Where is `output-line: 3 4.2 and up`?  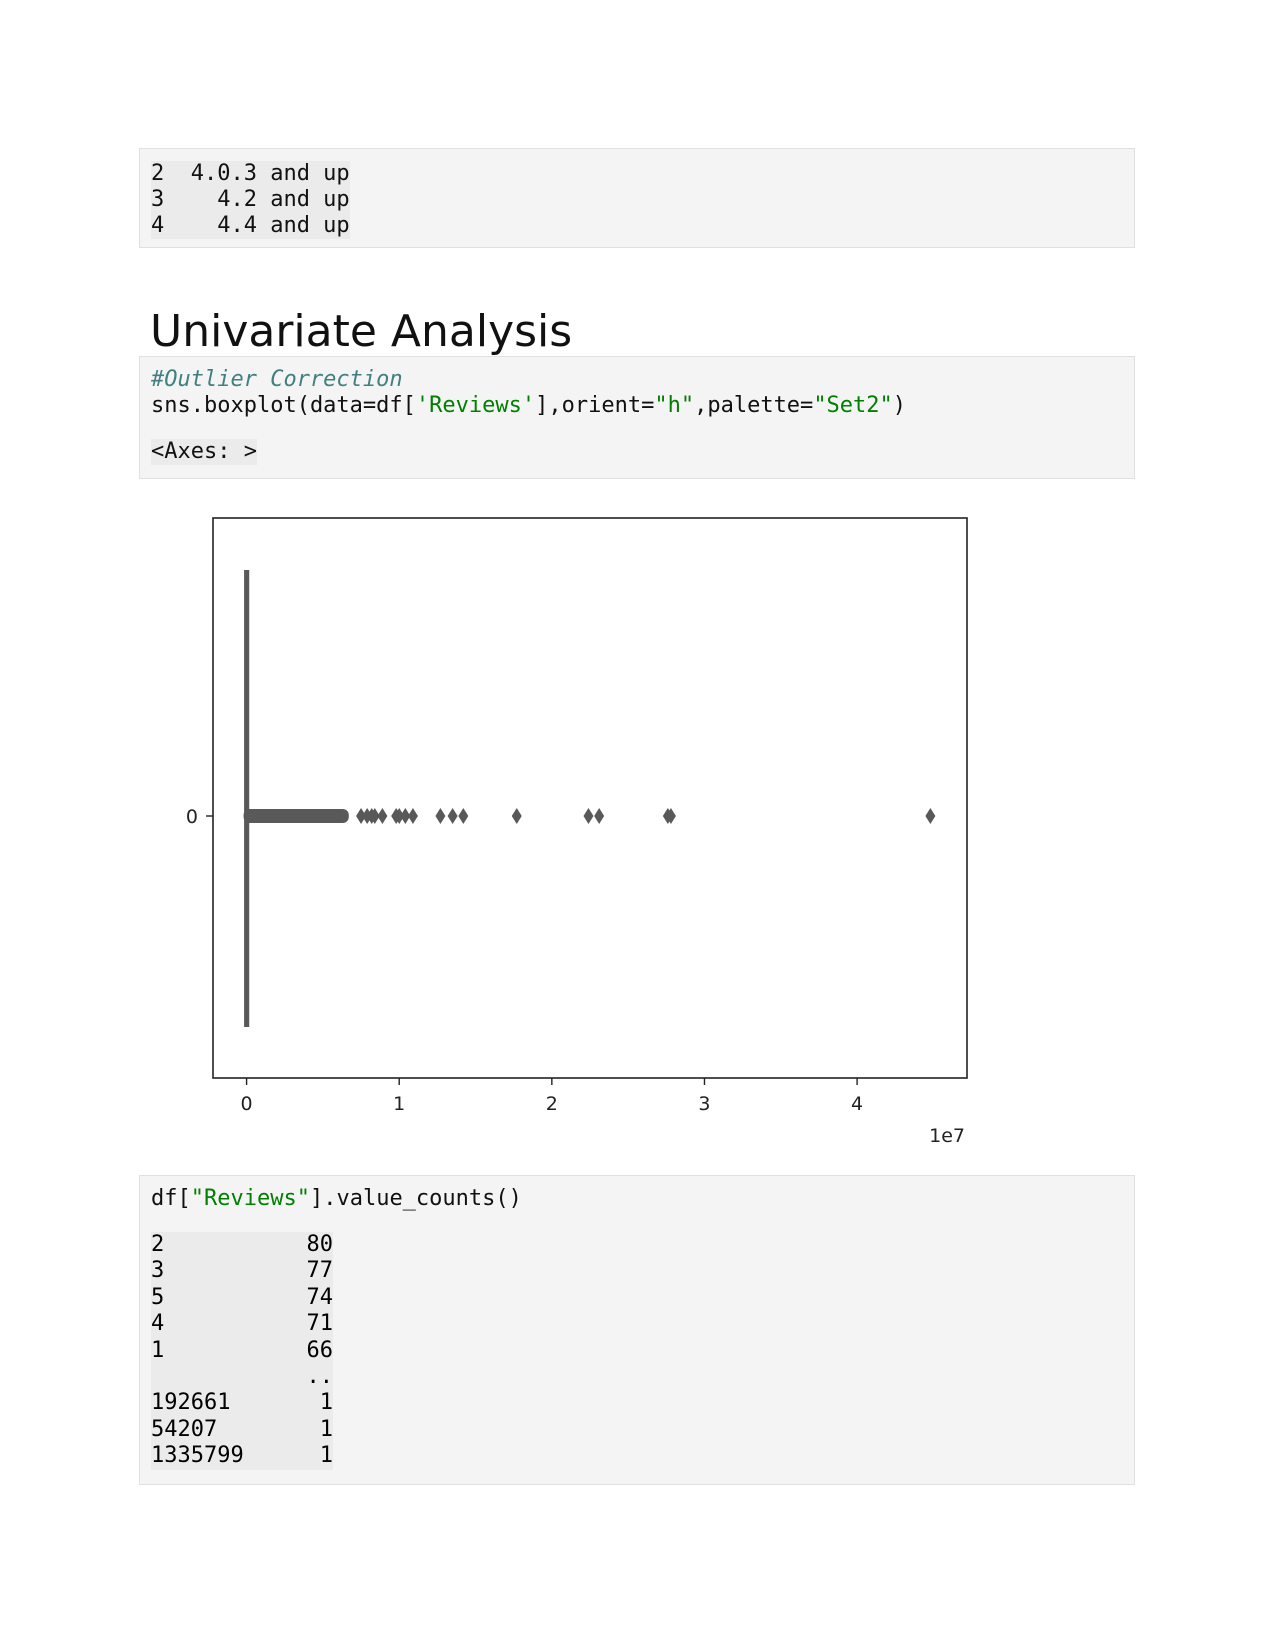 output-line: 3 4.2 and up is located at coordinates (250, 200).